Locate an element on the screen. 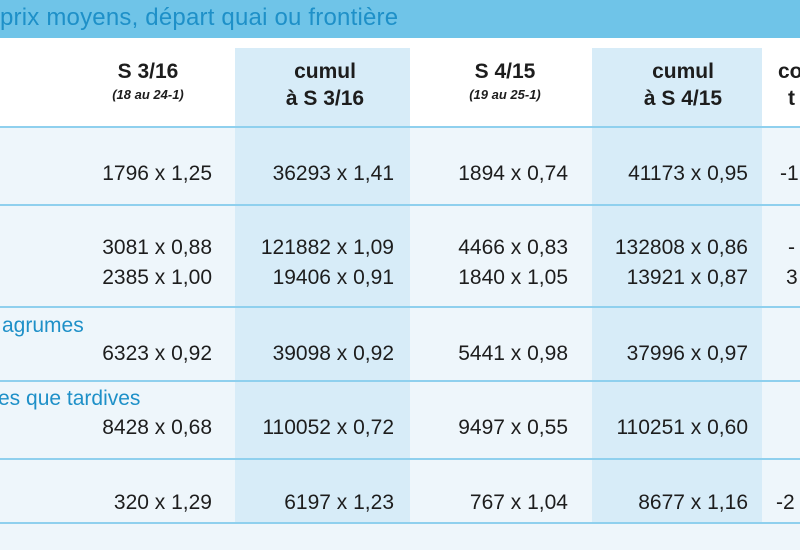  table-cell: 19406 x 0,91 is located at coordinates (333, 277).